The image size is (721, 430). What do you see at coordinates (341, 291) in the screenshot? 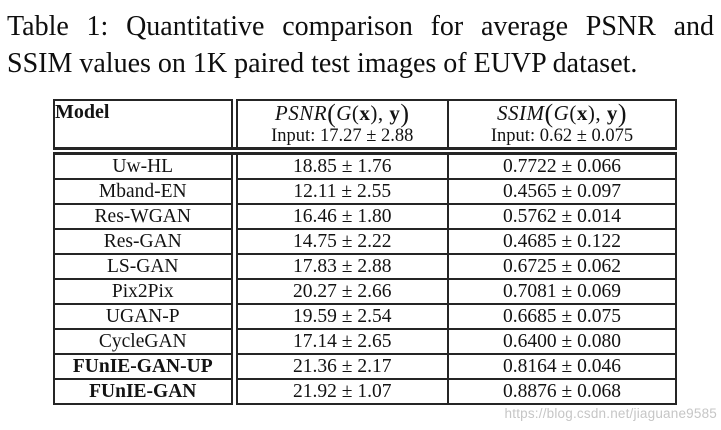
I see `psnr-value: 20.27 ± 2.66` at bounding box center [341, 291].